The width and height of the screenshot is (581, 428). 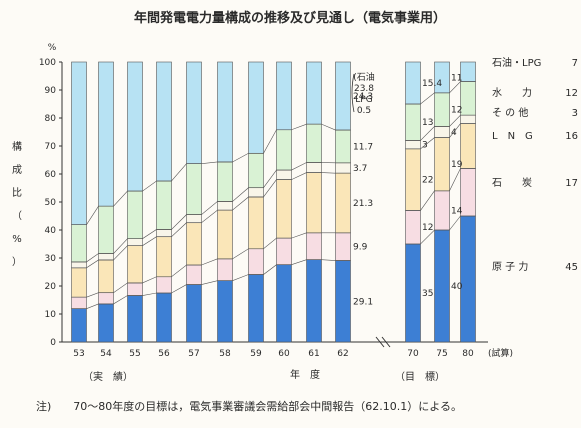 What do you see at coordinates (425, 146) in the screenshot?
I see `data-label: 3` at bounding box center [425, 146].